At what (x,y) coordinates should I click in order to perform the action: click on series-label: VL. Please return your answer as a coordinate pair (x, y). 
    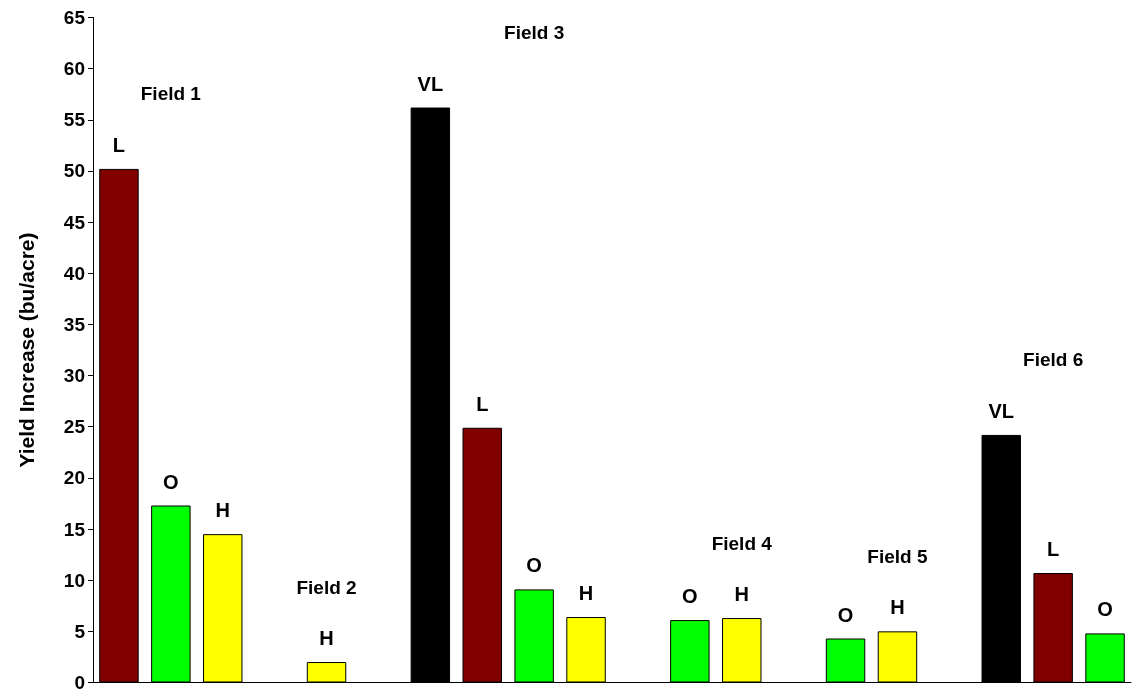
    Looking at the image, I should click on (430, 83).